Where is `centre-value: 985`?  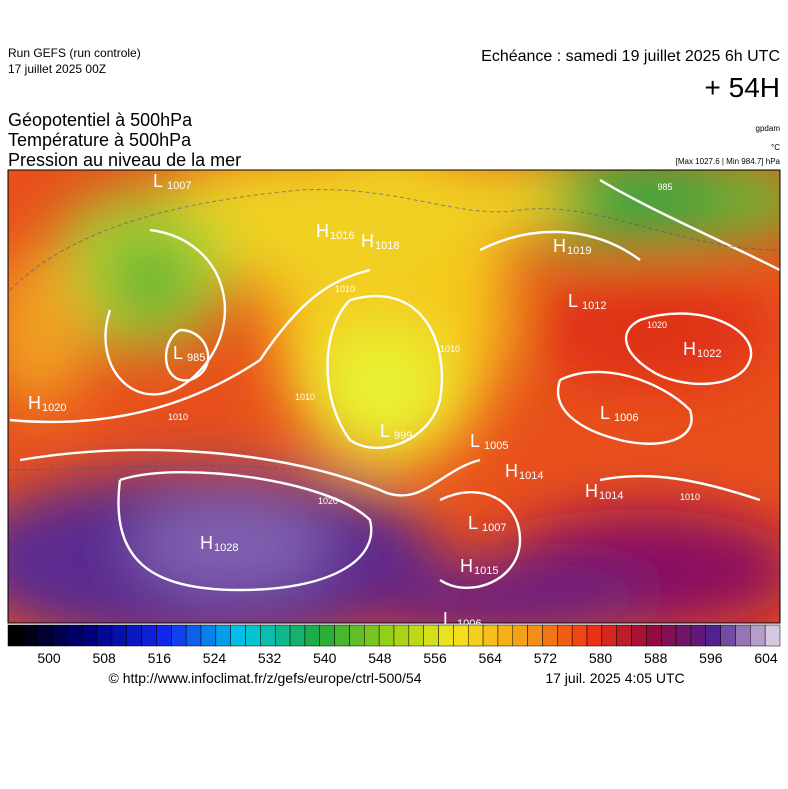
centre-value: 985 is located at coordinates (196, 358).